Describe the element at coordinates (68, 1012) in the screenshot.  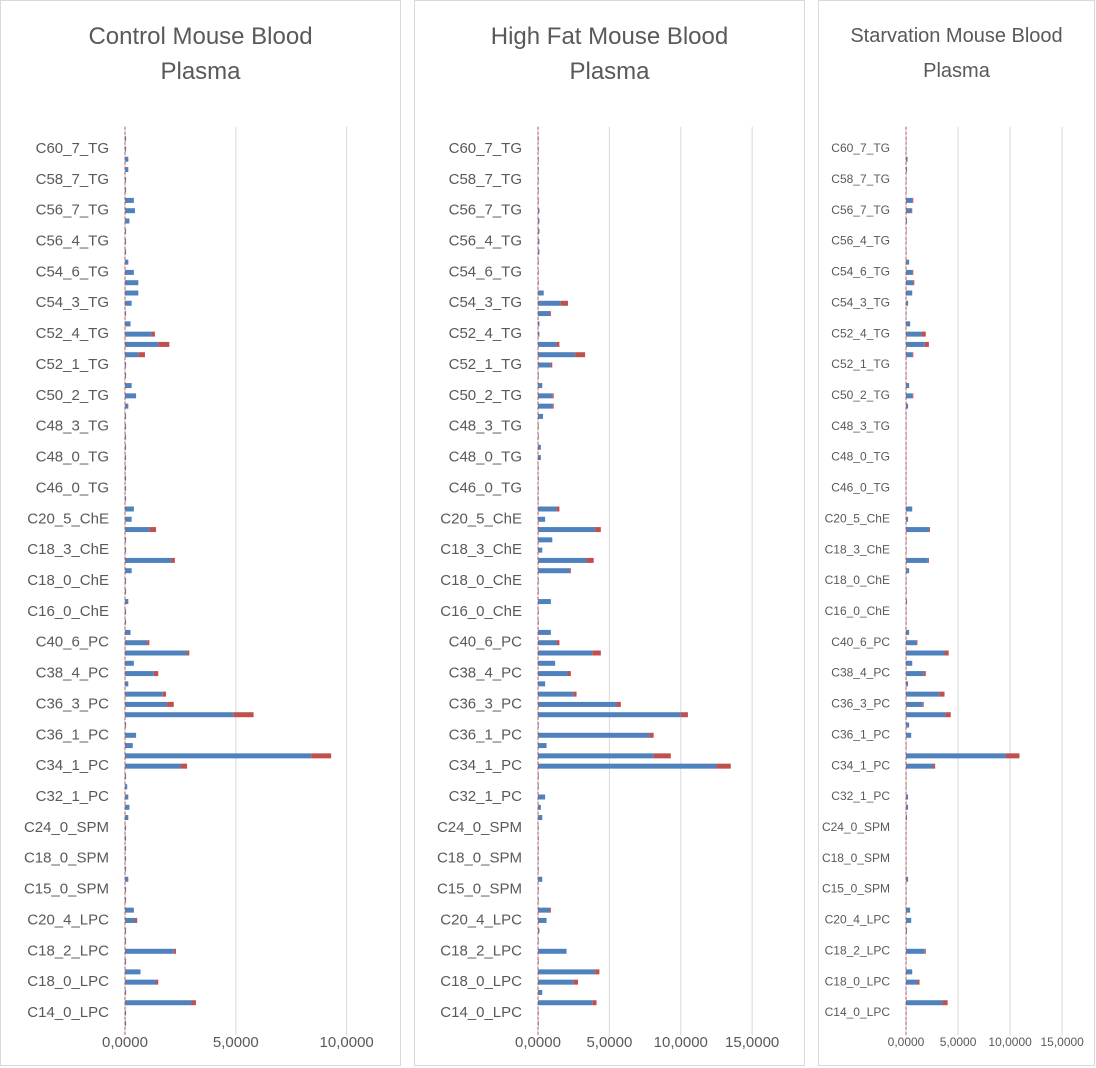
I see `y-tick-label: C14_0_LPC` at that location.